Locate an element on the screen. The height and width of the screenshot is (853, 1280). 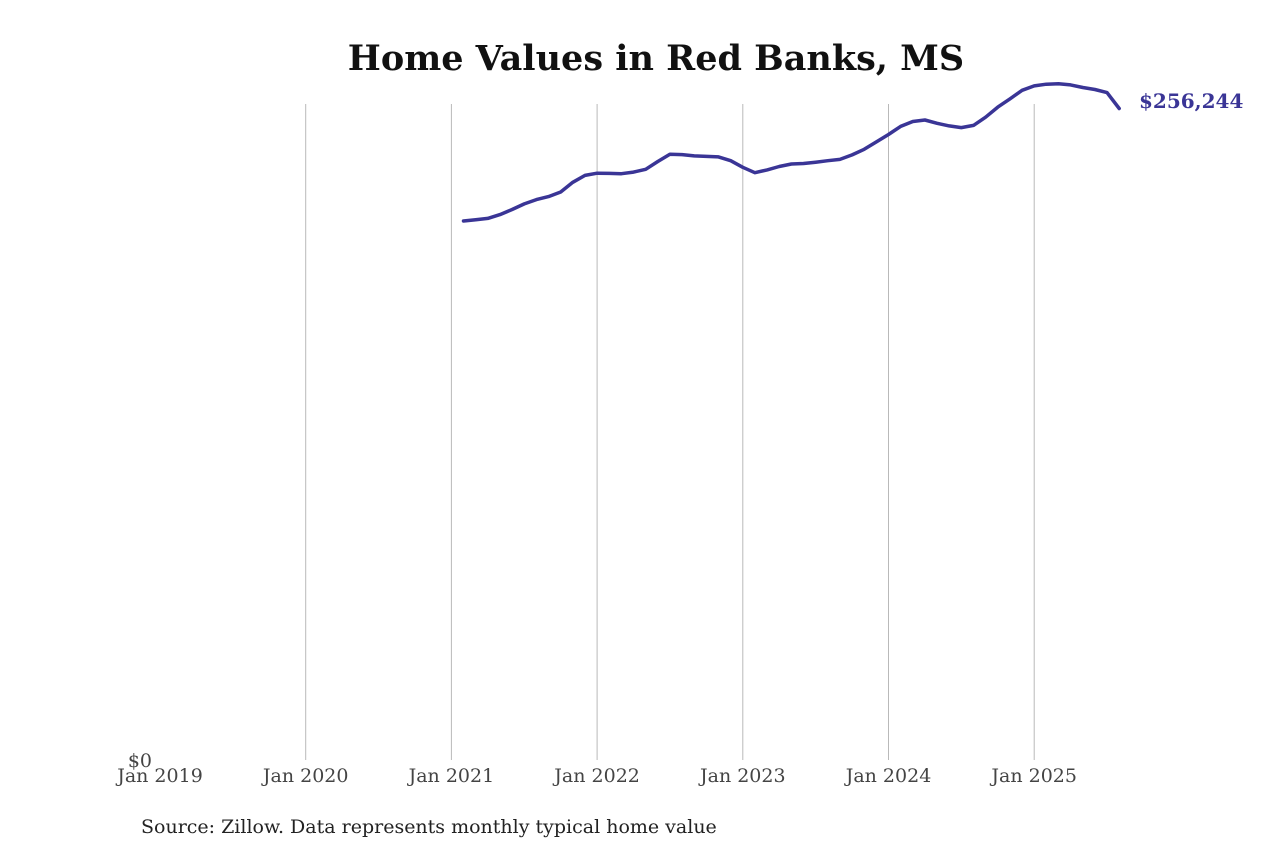
y-tick-label: $0 is located at coordinates (140, 761).